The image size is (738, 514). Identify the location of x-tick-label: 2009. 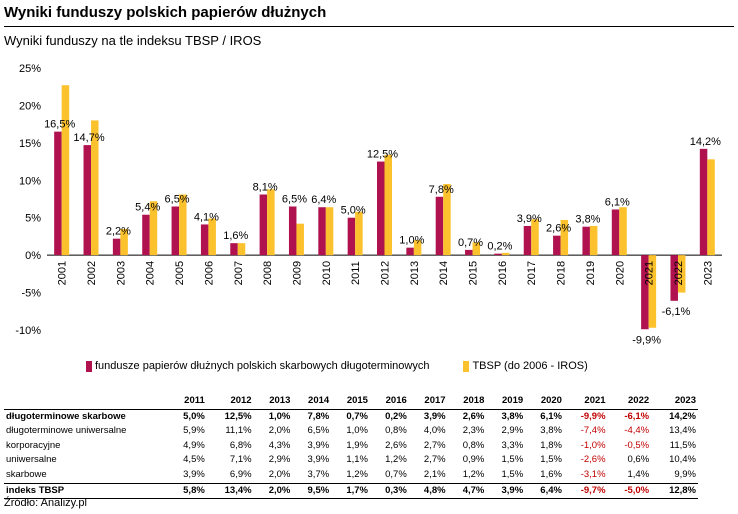
(297, 273).